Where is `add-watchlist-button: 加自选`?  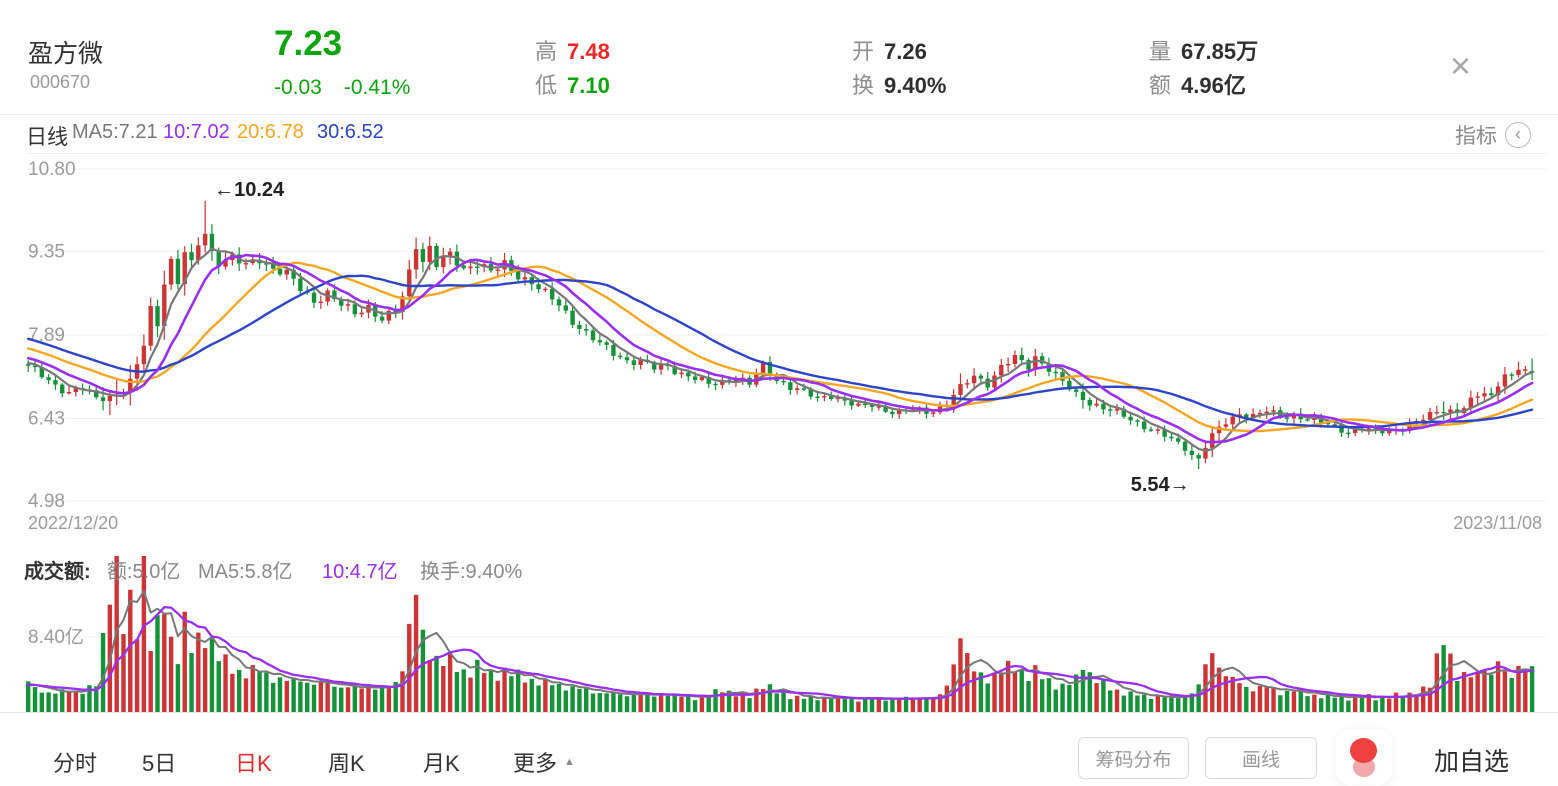 add-watchlist-button: 加自选 is located at coordinates (1472, 762).